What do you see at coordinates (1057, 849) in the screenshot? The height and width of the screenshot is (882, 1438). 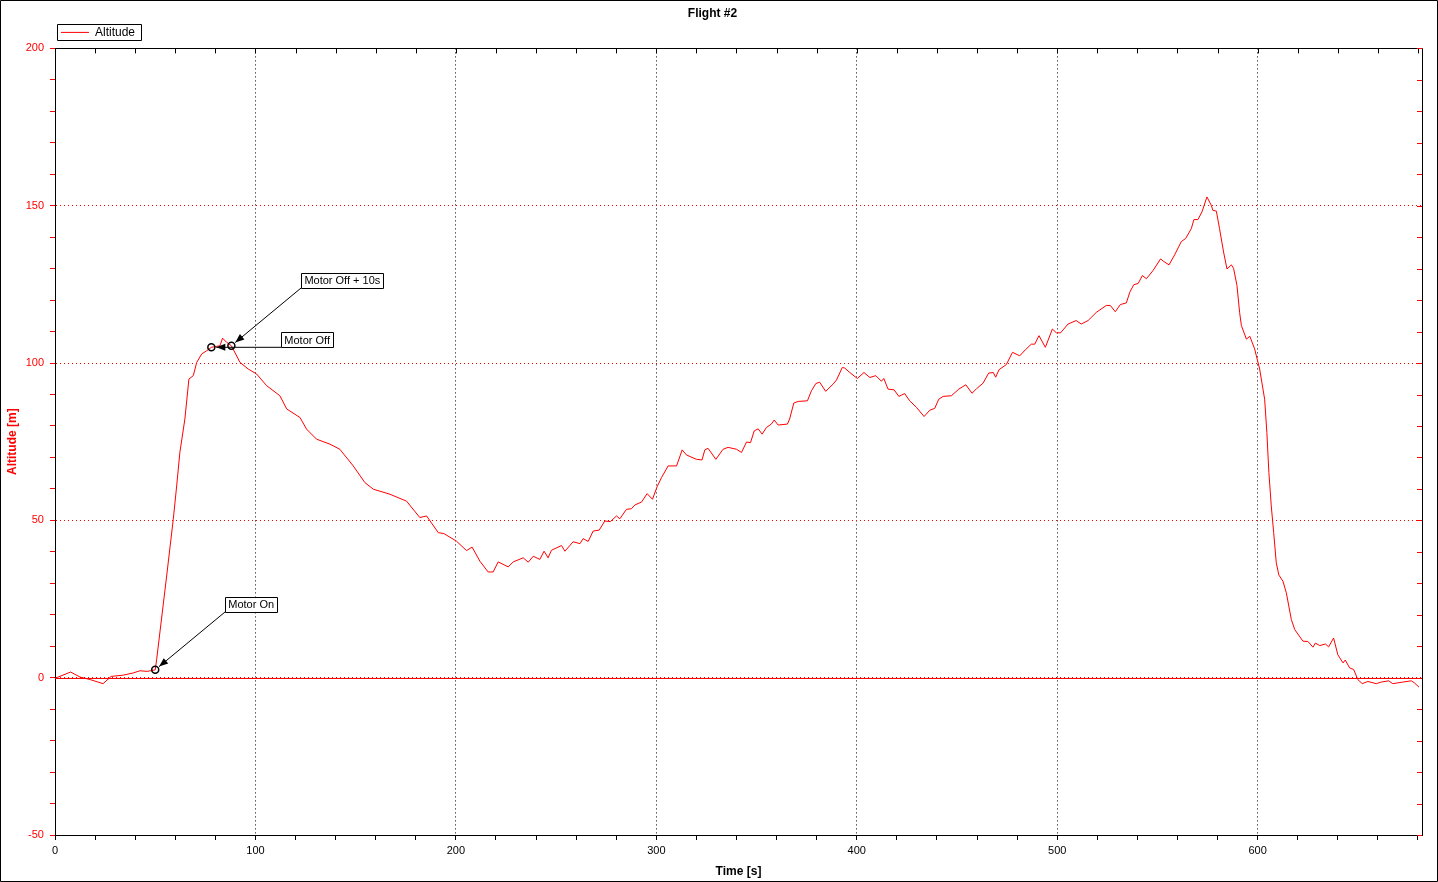 I see `x-tick-label: 500` at bounding box center [1057, 849].